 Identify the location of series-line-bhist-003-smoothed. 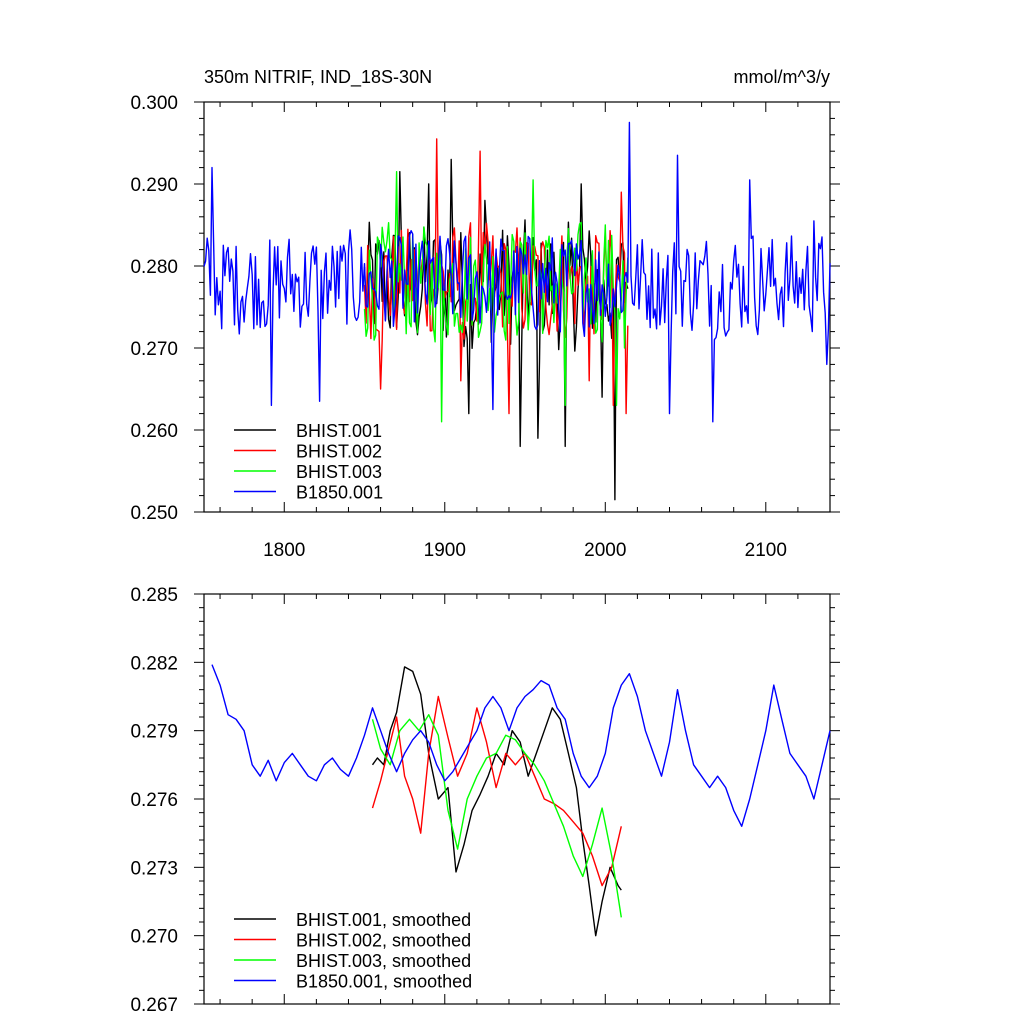
(496, 816).